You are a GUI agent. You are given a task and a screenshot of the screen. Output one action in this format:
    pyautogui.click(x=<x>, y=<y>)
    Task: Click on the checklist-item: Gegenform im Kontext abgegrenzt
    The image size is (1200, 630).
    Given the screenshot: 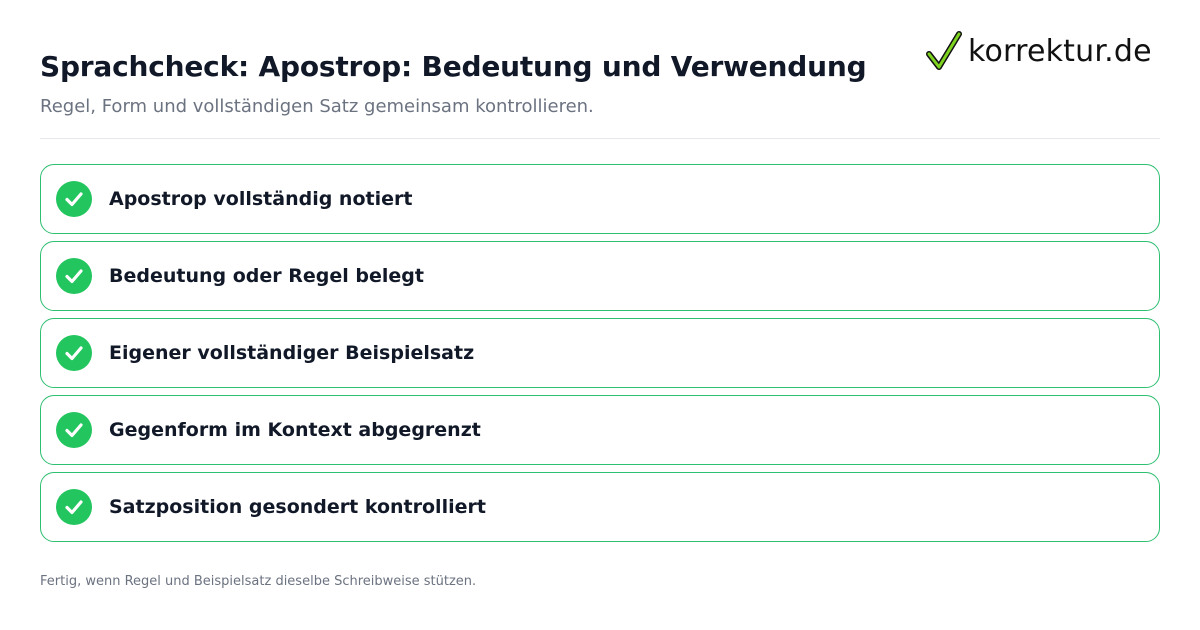 What is the action you would take?
    pyautogui.click(x=600, y=430)
    